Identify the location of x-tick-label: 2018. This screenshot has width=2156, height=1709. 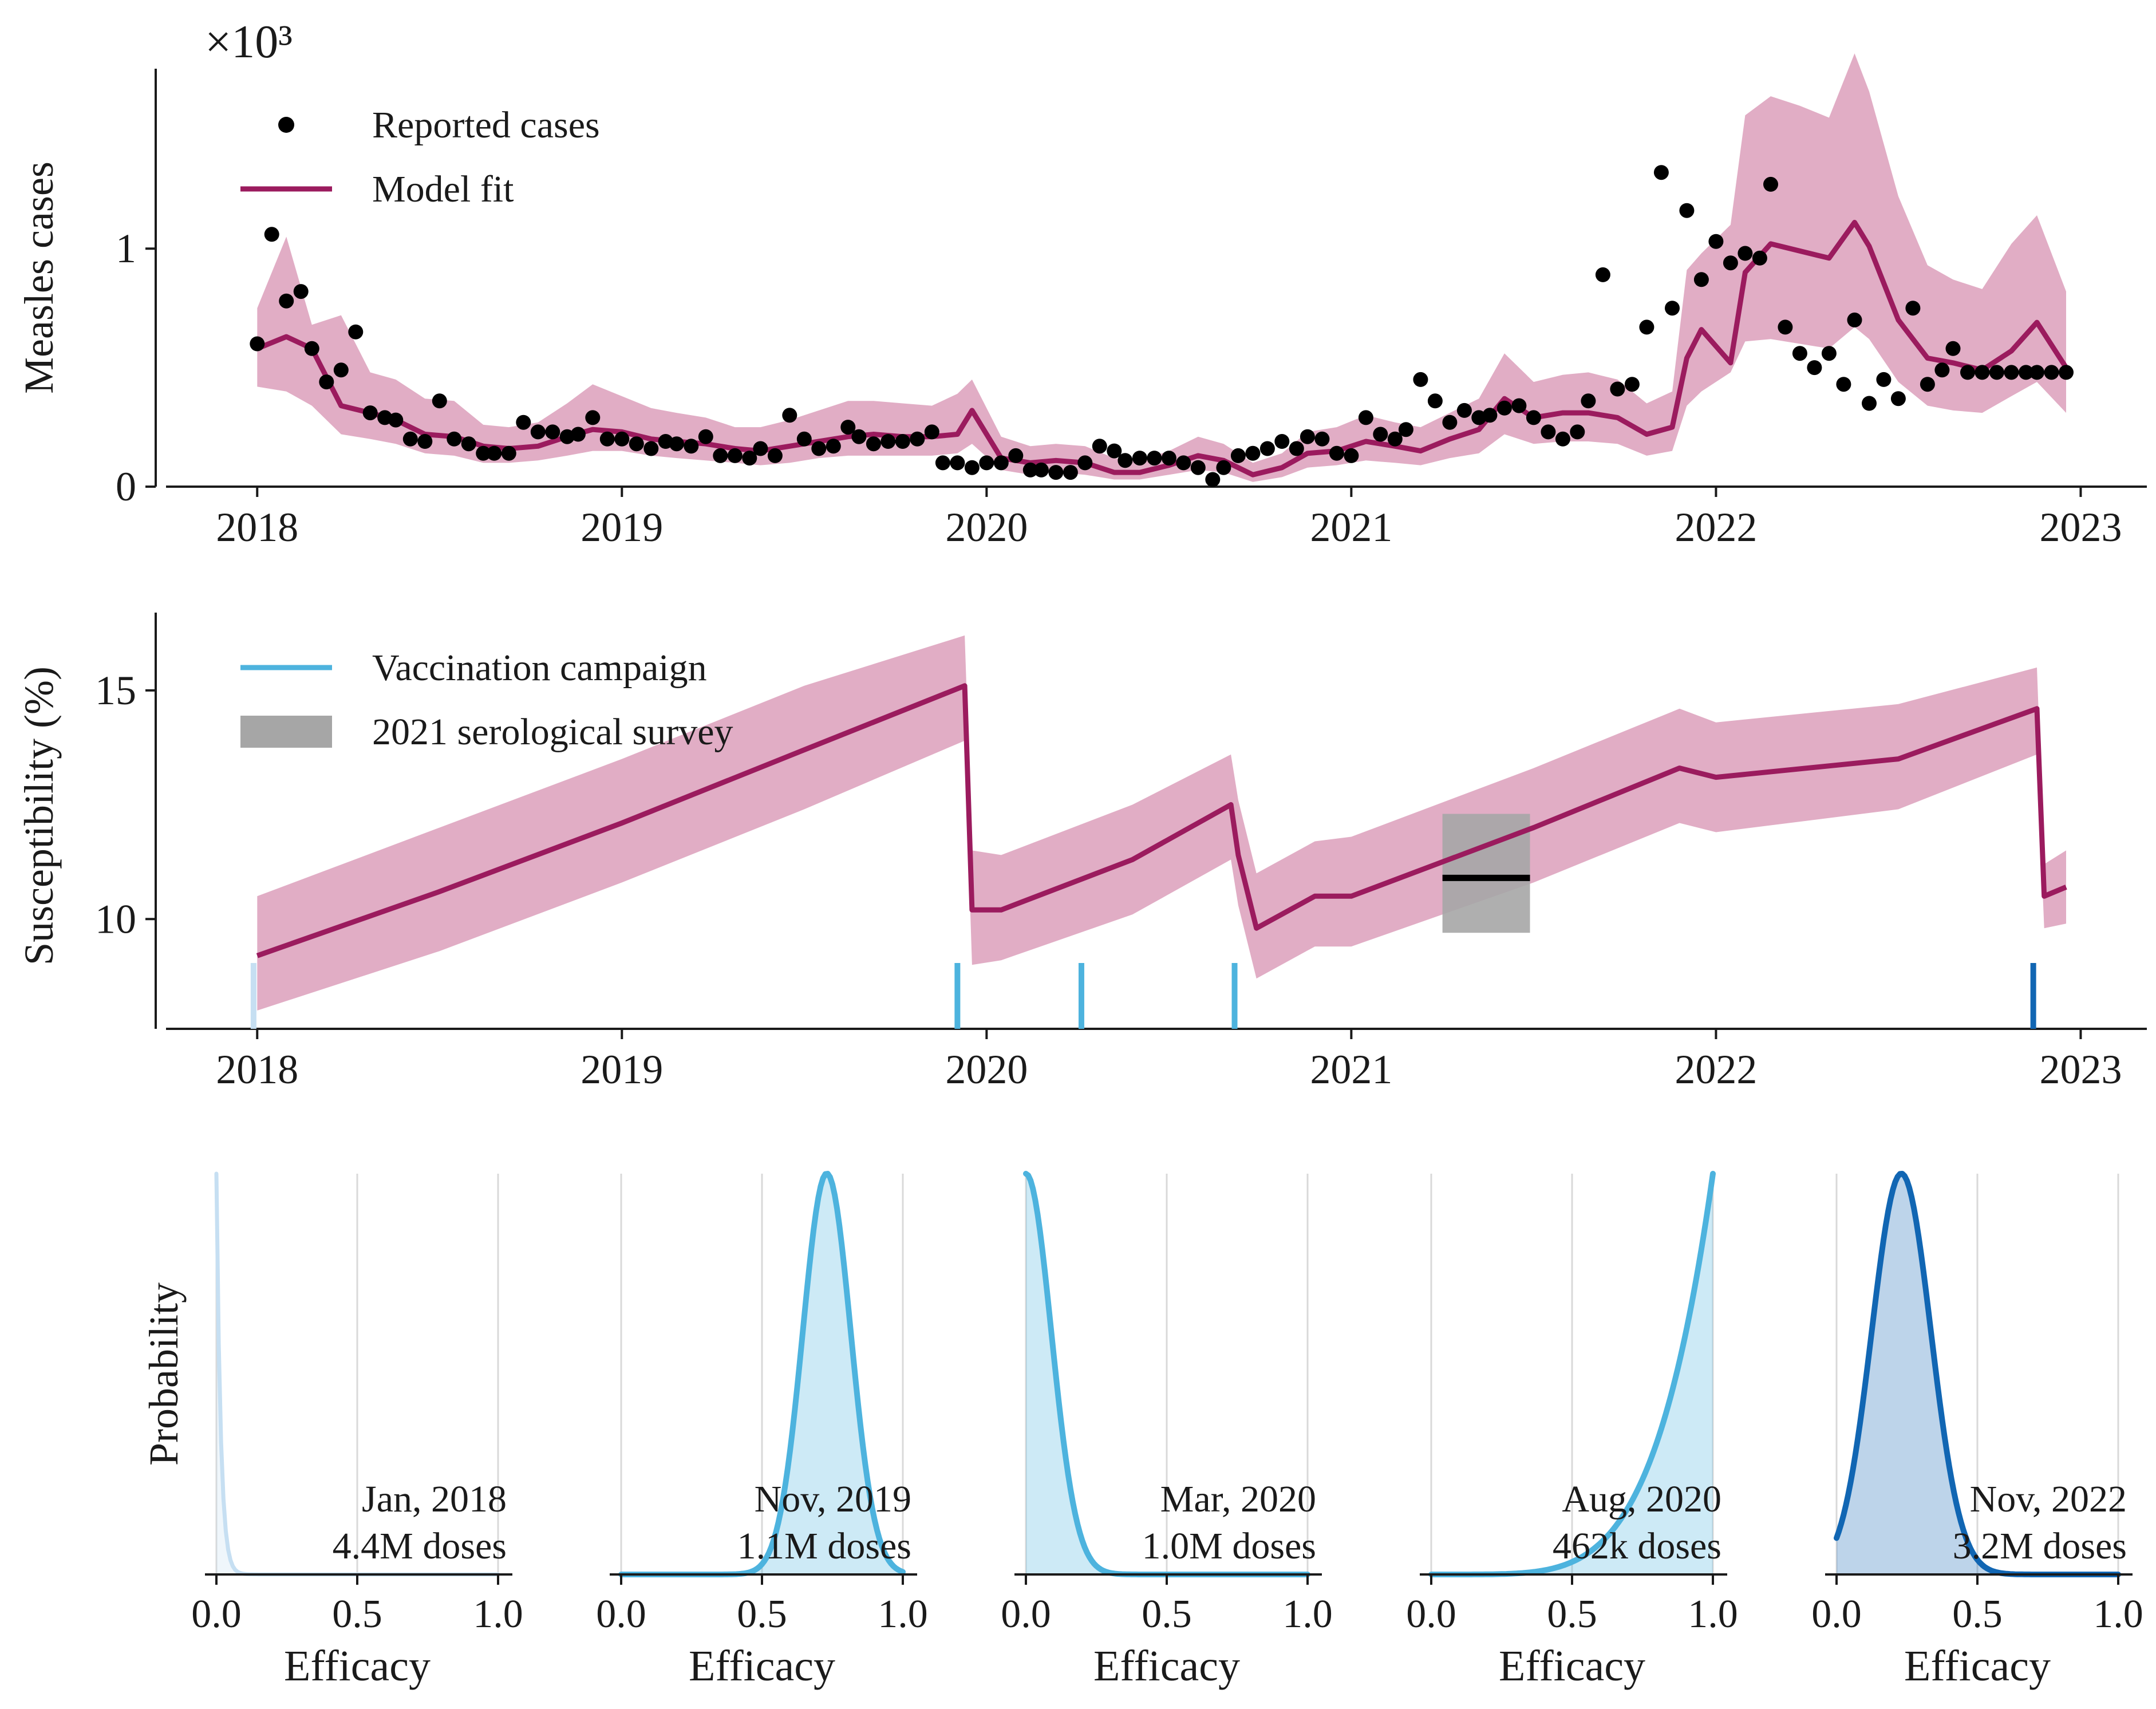
(257, 1069).